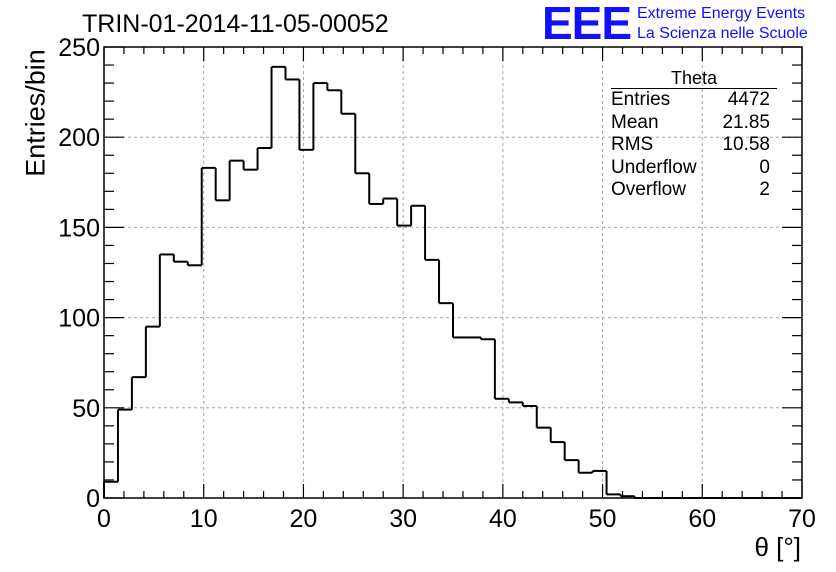 The height and width of the screenshot is (572, 836). I want to click on stats-value: 21.85, so click(746, 122).